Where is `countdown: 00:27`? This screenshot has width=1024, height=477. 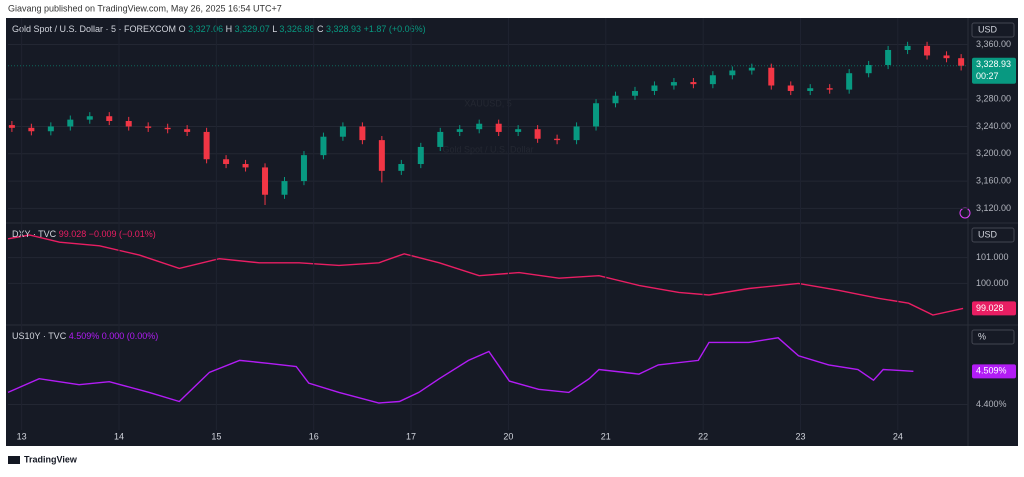
countdown: 00:27 is located at coordinates (987, 76).